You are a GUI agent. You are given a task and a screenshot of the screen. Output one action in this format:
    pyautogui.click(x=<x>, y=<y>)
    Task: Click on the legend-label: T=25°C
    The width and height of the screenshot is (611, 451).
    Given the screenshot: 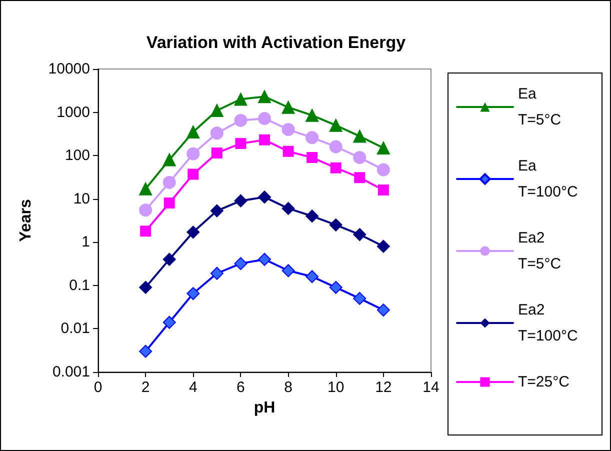 What is the action you would take?
    pyautogui.click(x=544, y=382)
    